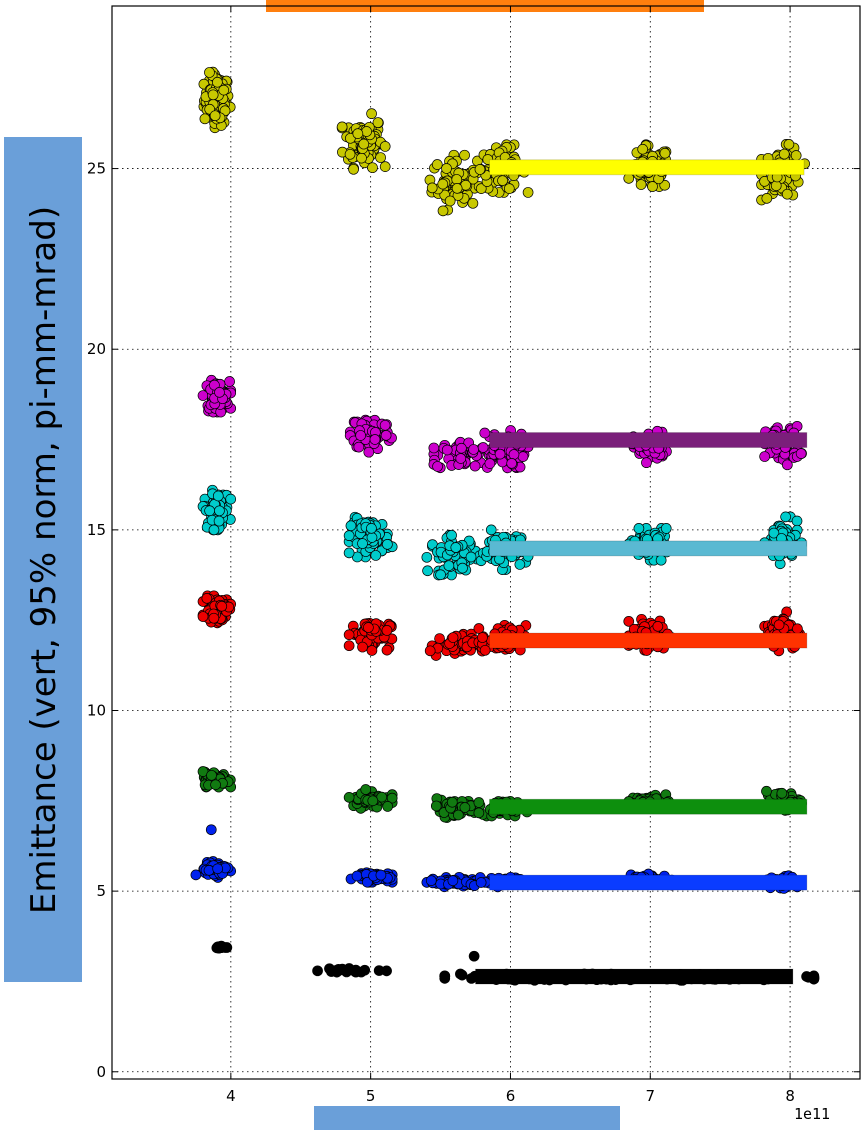 The image size is (864, 1130). I want to click on x-tick-label: 4, so click(231, 1096).